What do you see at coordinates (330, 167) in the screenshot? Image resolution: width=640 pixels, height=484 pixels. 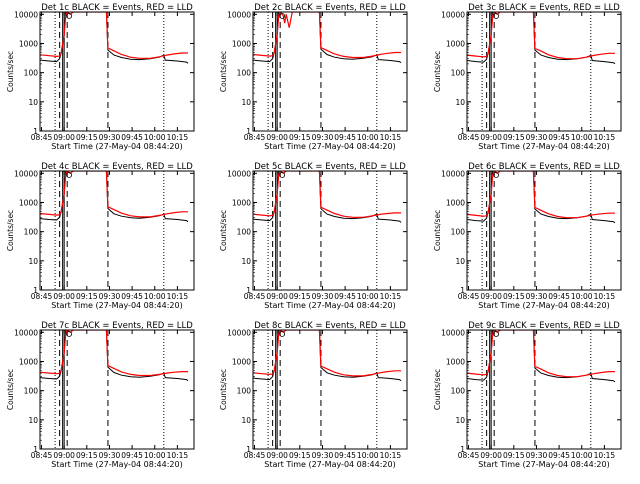 I see `chart-title: Det 5c BLACK = Events, RED = LLD` at bounding box center [330, 167].